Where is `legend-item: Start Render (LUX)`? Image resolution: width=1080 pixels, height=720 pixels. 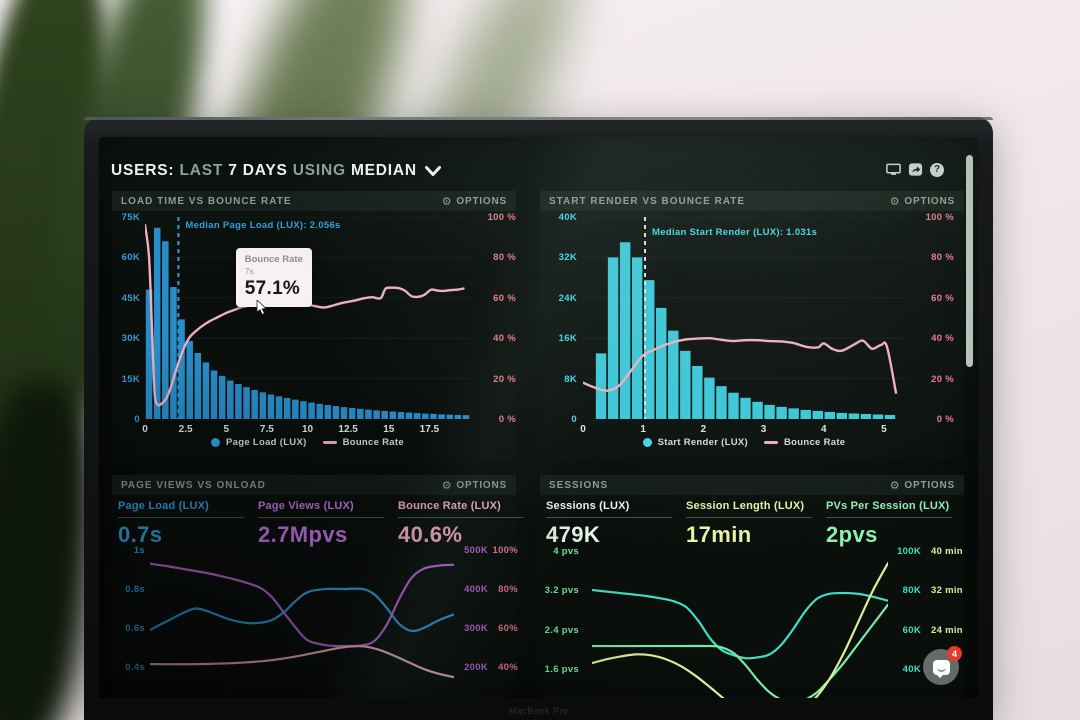
legend-item: Start Render (LUX) is located at coordinates (695, 442).